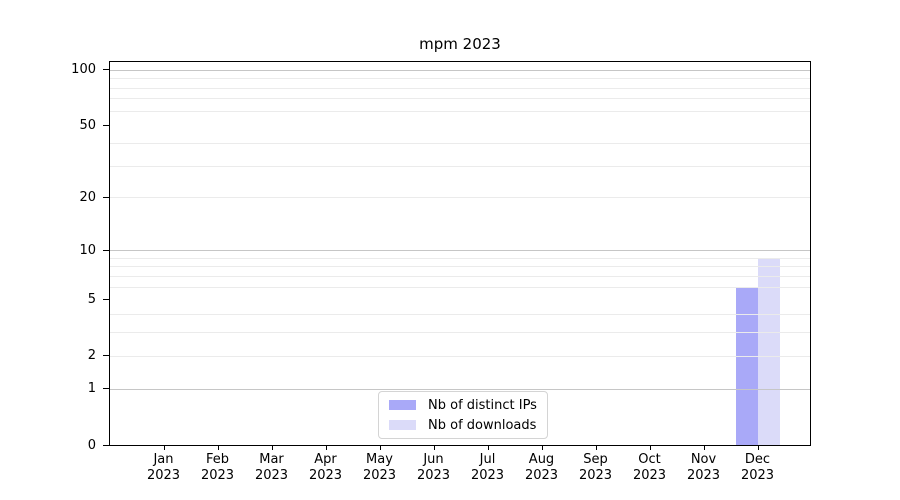 The image size is (900, 500). What do you see at coordinates (325, 459) in the screenshot?
I see `x-tick-month: Apr` at bounding box center [325, 459].